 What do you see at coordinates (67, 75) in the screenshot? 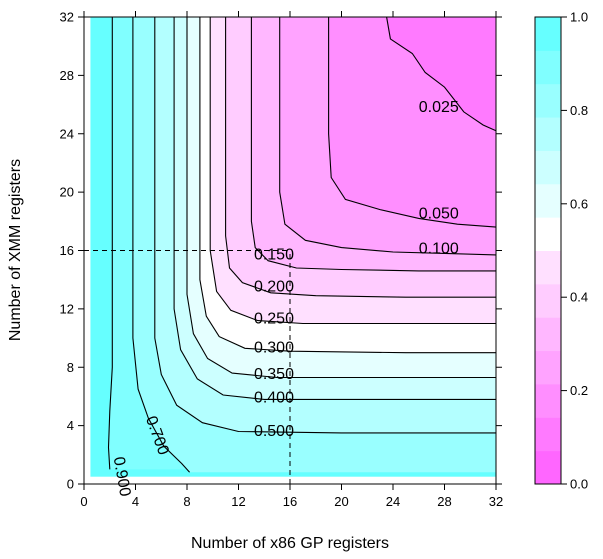
I see `y-tick-label: 28` at bounding box center [67, 75].